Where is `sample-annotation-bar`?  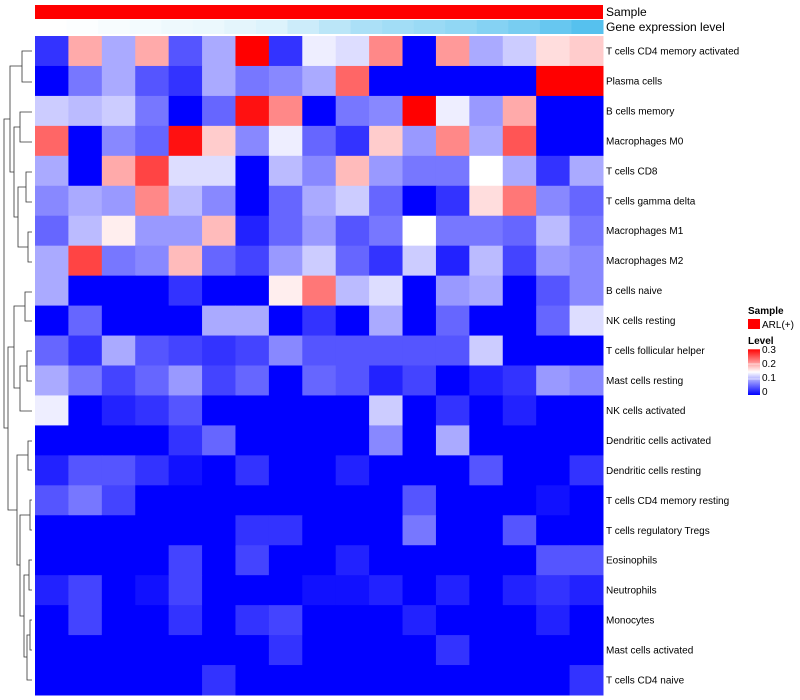
sample-annotation-bar is located at coordinates (319, 12).